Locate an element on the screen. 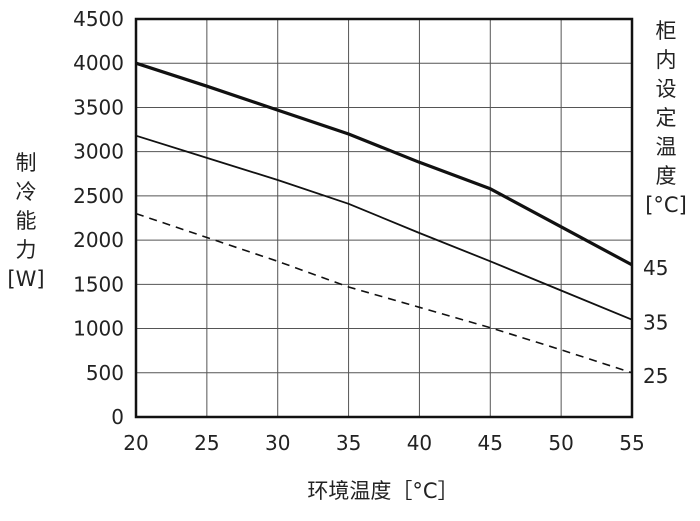 This screenshot has width=700, height=521. series-end-label-45: 45 is located at coordinates (655, 268).